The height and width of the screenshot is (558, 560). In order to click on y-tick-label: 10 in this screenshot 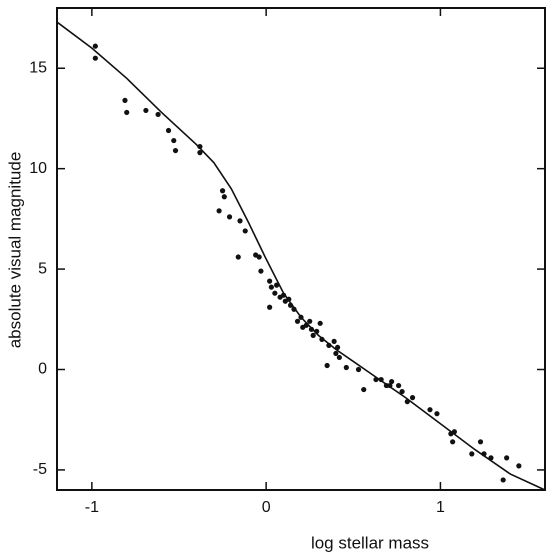, I will do `click(38, 168)`.